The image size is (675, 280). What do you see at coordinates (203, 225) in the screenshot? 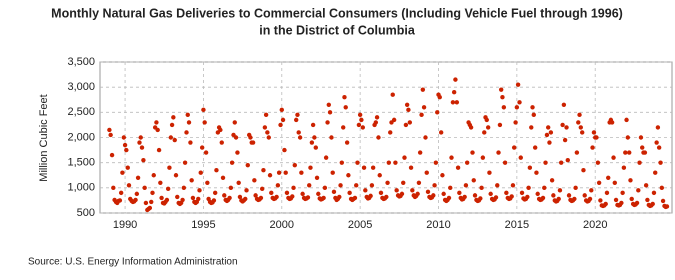
I see `x-tick-label: 1995` at bounding box center [203, 225].